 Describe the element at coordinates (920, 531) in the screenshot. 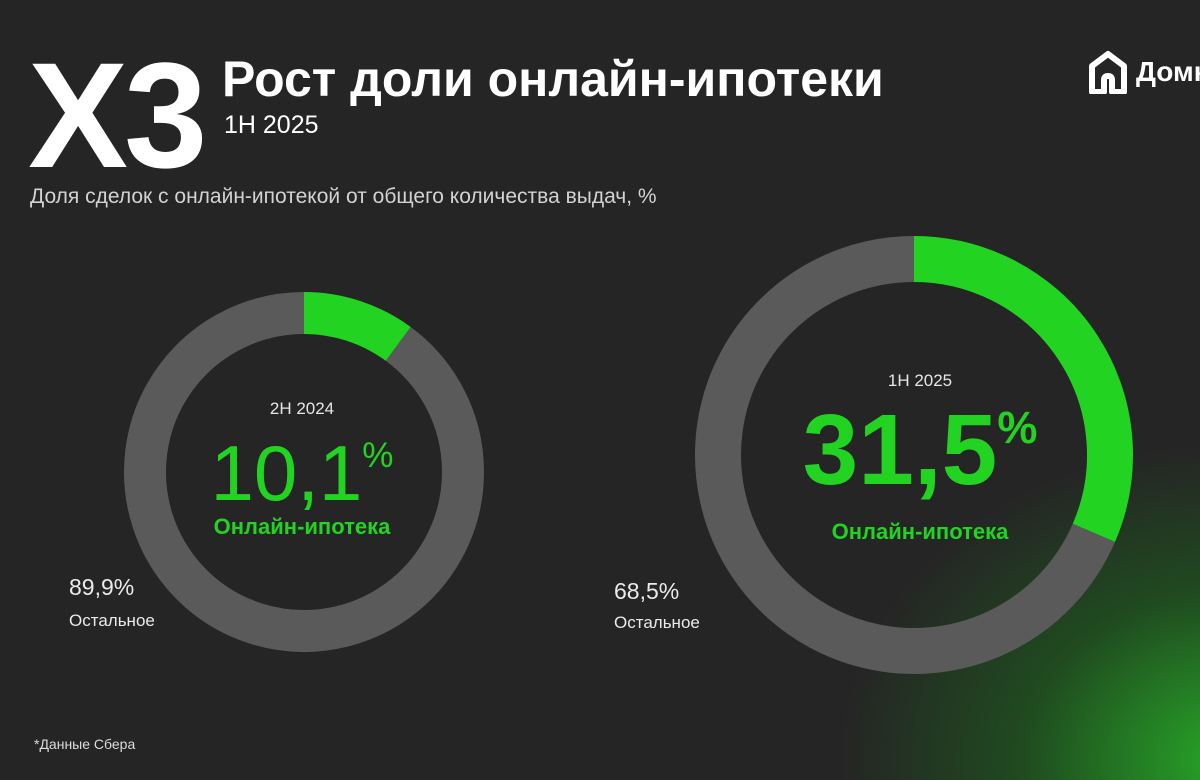

I see `chart2-online-label: Онлайн-ипотека` at that location.